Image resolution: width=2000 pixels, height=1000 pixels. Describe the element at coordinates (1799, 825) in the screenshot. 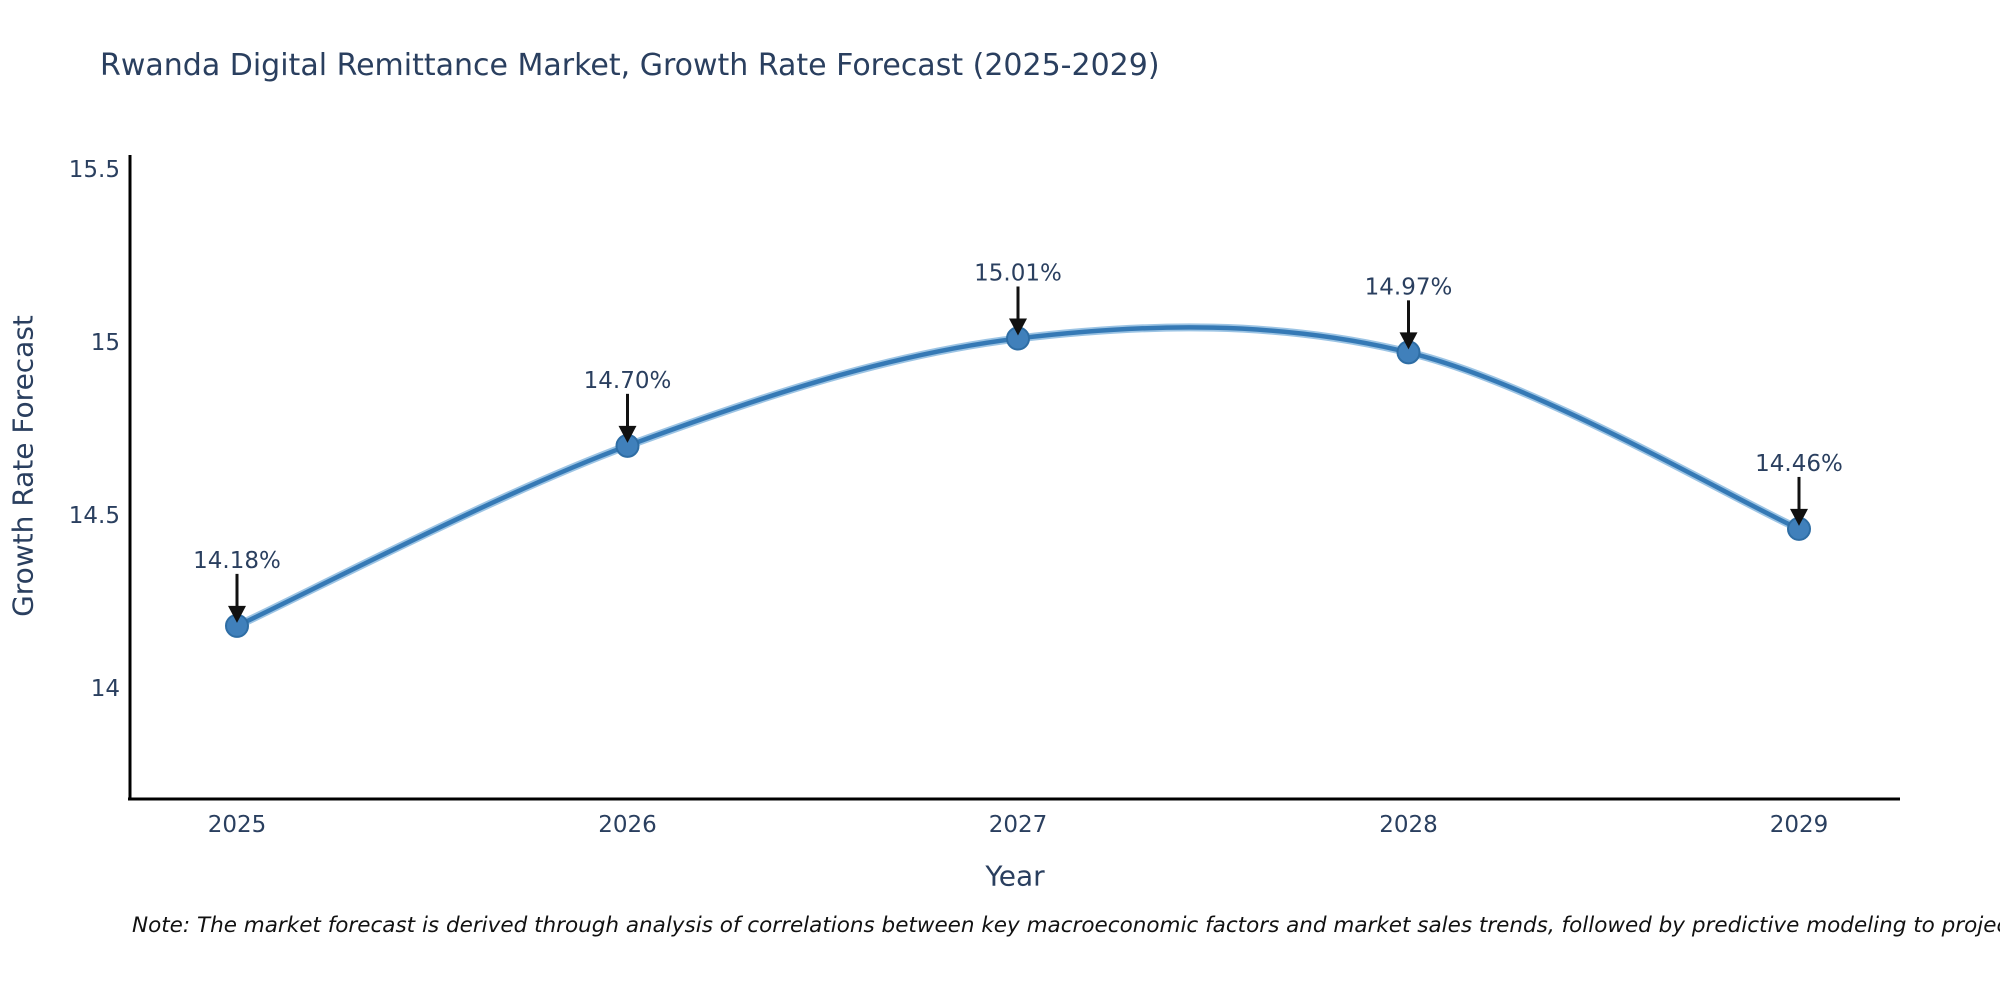

I see `x-tick-label: 2029` at that location.